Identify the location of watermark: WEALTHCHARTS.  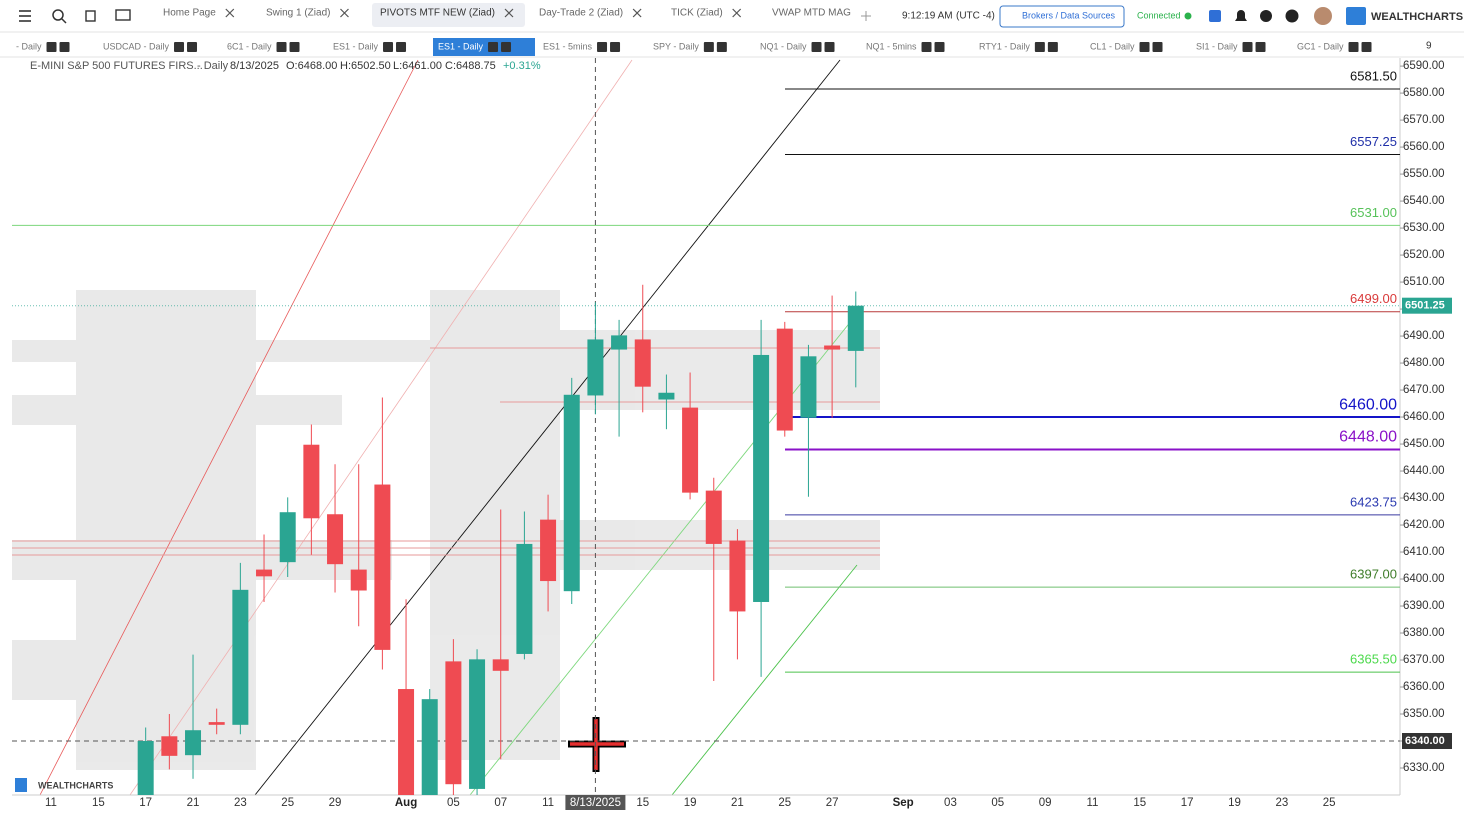
(75, 785).